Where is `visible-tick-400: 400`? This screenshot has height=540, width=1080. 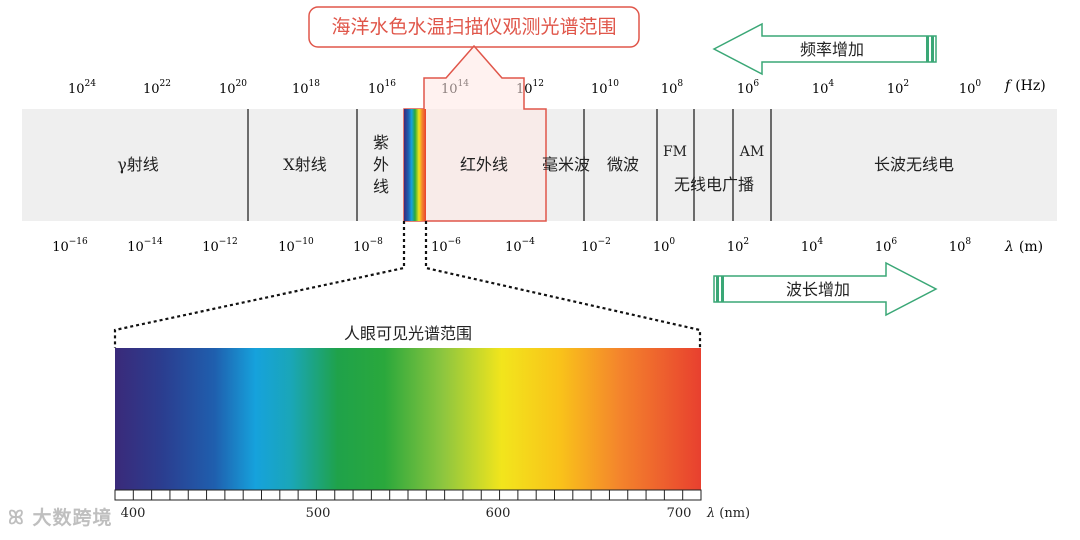 visible-tick-400: 400 is located at coordinates (133, 513).